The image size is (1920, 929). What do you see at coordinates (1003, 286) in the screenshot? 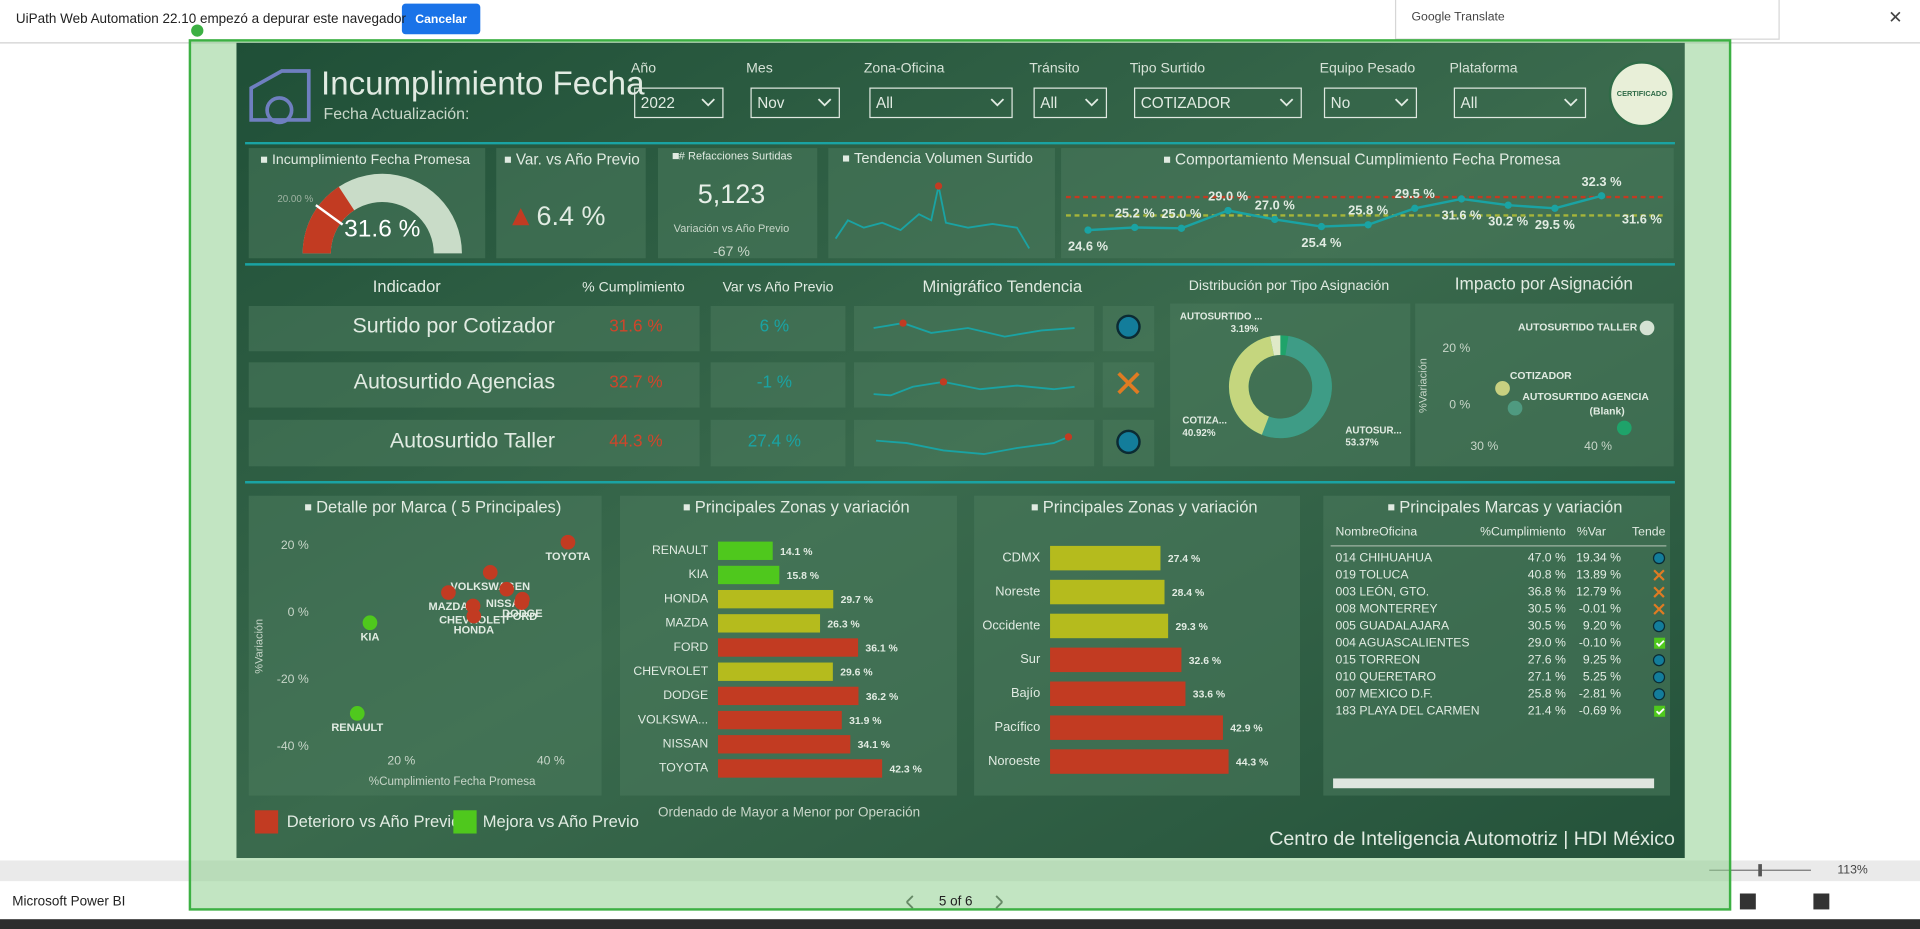
I see `column-header: Minigráfico Tendencia` at bounding box center [1003, 286].